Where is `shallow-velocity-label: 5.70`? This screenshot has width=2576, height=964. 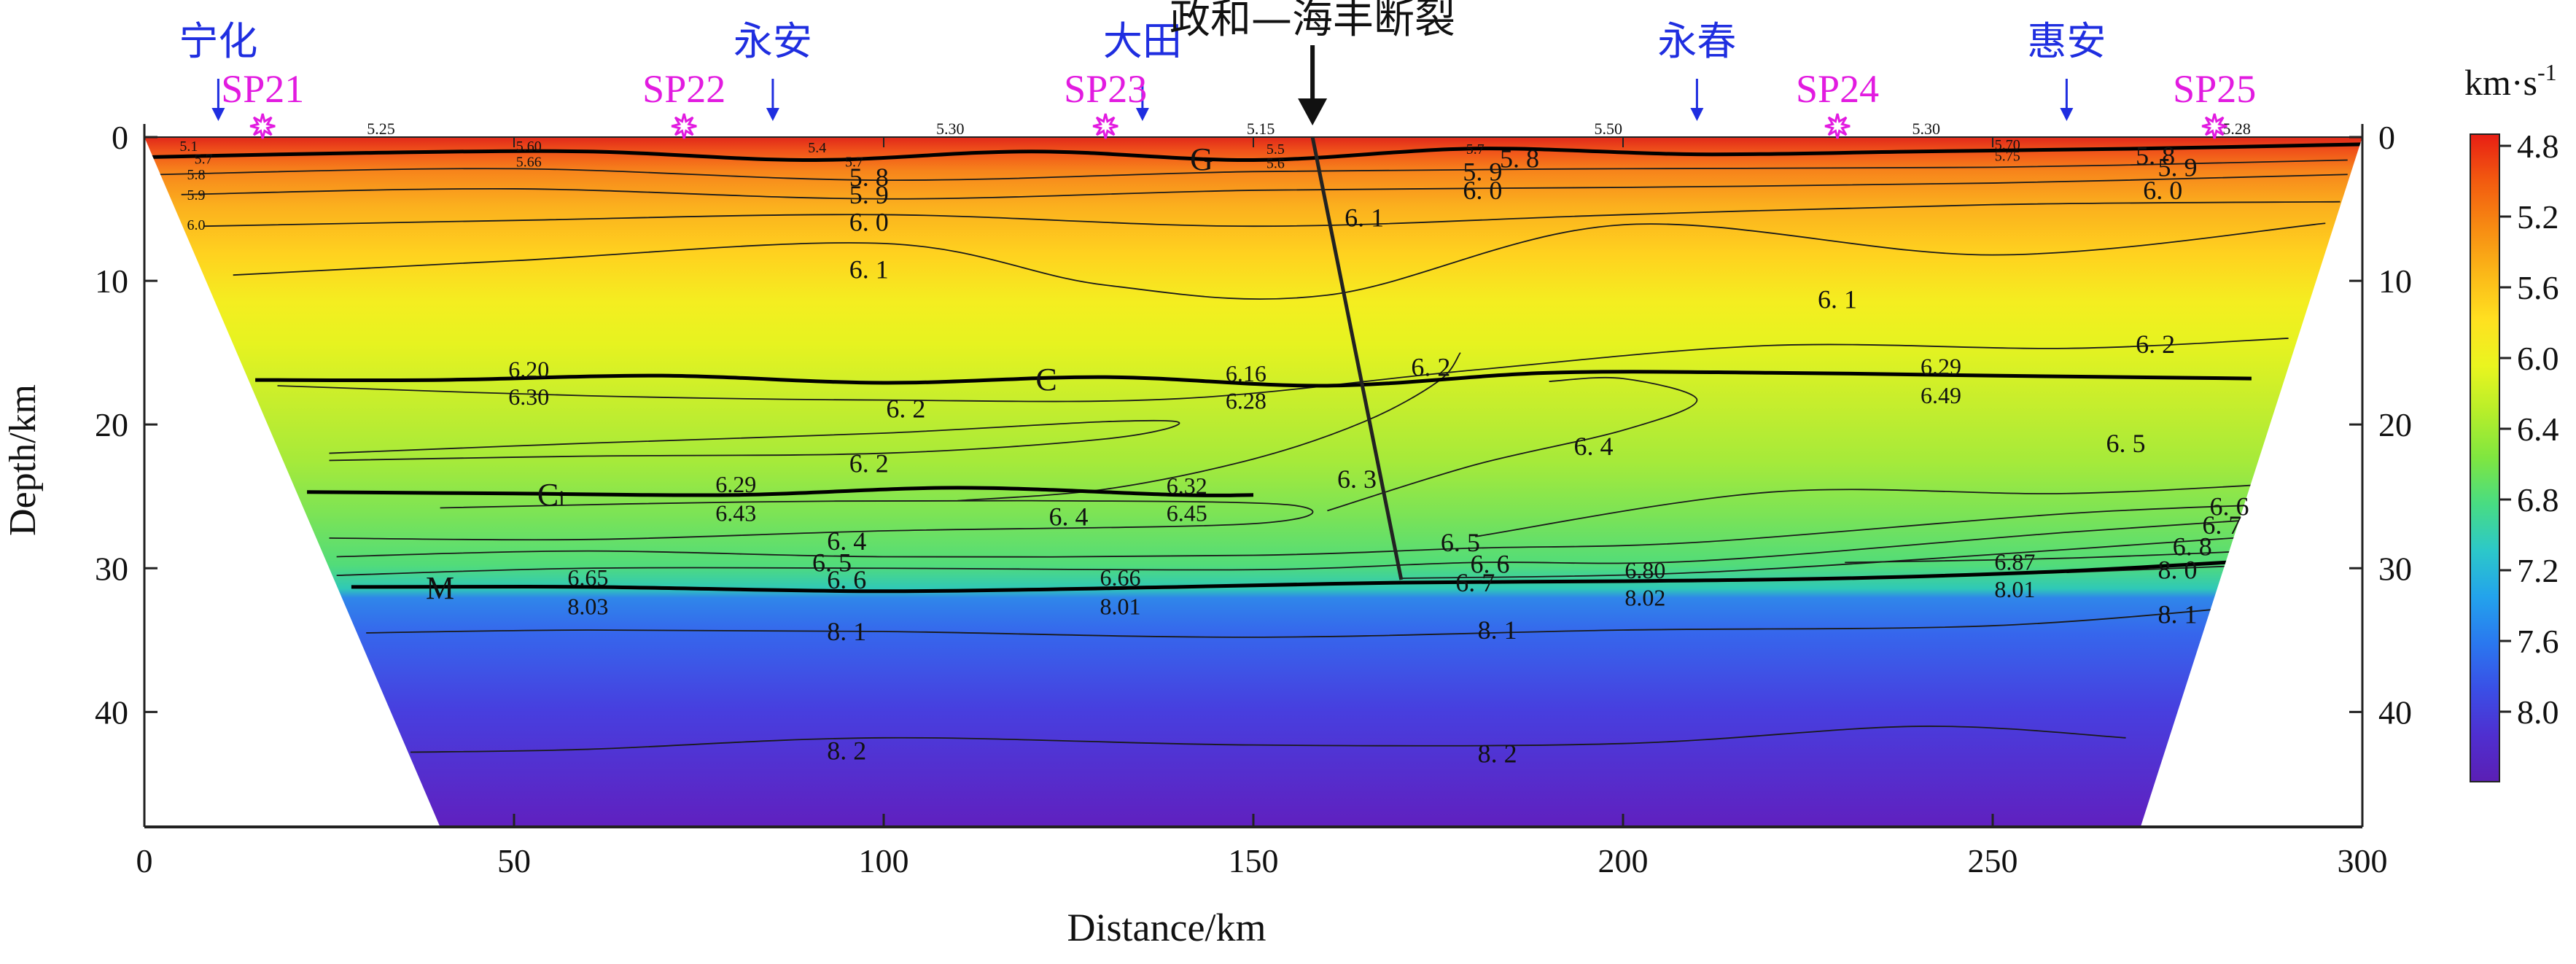 shallow-velocity-label: 5.70 is located at coordinates (2007, 145).